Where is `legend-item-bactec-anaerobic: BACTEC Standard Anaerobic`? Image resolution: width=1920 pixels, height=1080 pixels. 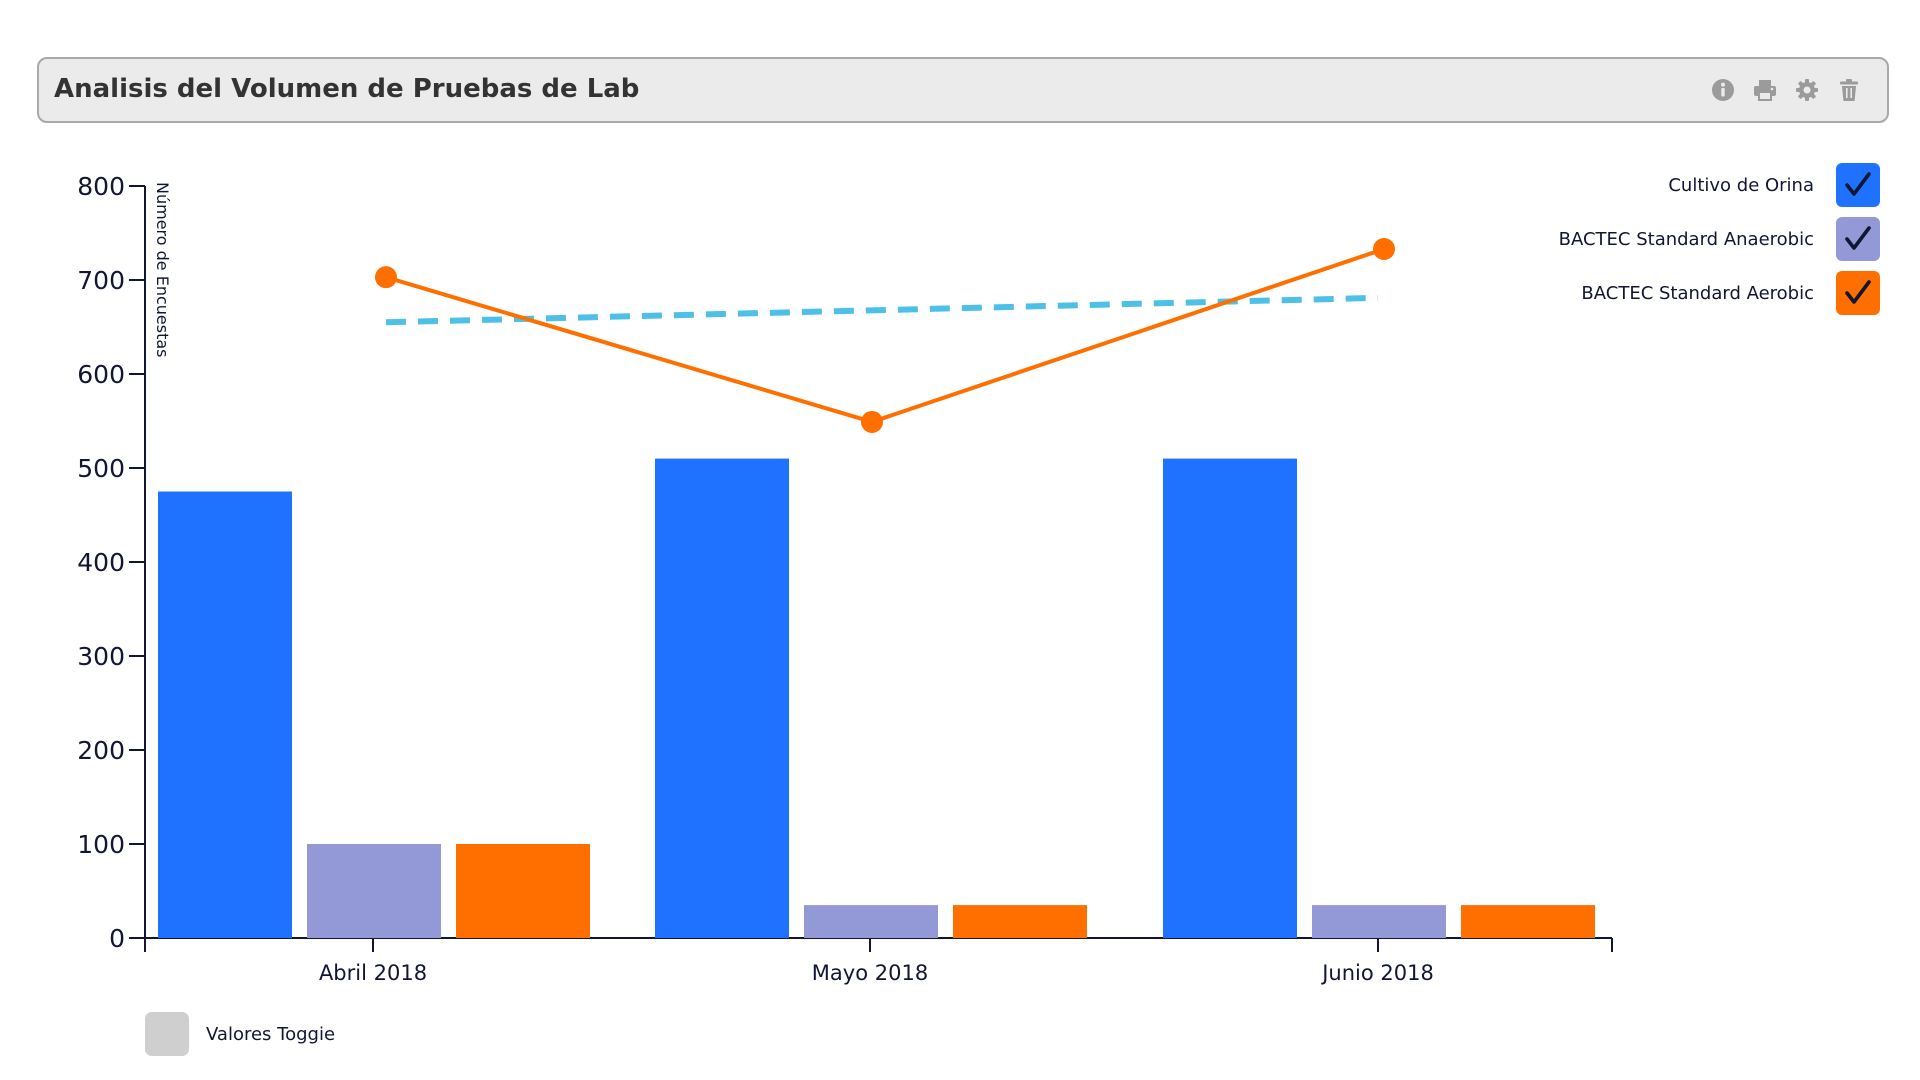
legend-item-bactec-anaerobic: BACTEC Standard Anaerobic is located at coordinates (1719, 239).